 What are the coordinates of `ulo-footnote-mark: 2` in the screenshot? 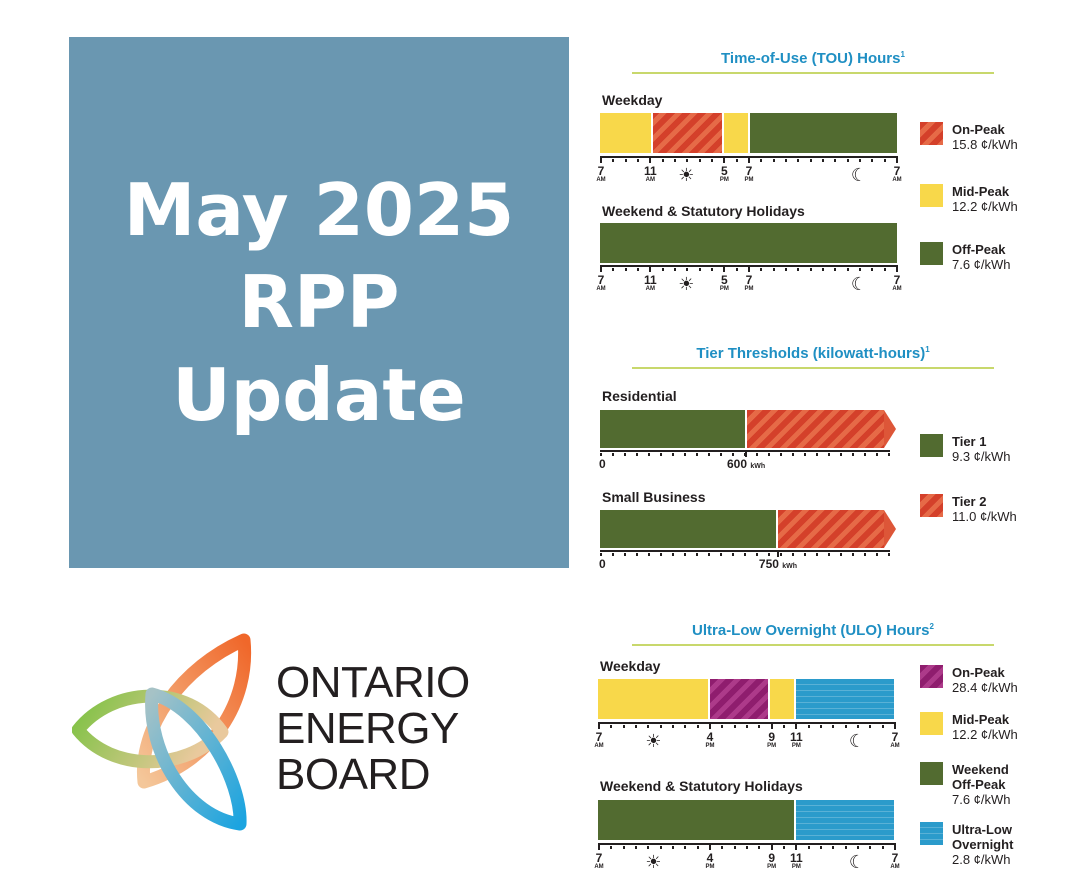 It's located at (931, 626).